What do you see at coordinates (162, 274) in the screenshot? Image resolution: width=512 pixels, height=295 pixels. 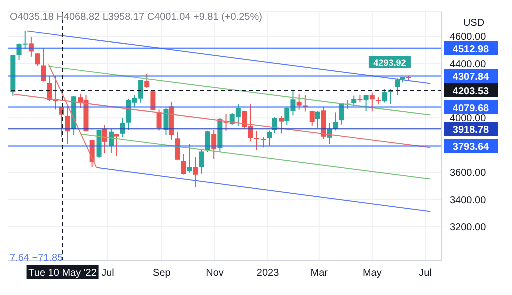 I see `x-tick-label: Sep` at bounding box center [162, 274].